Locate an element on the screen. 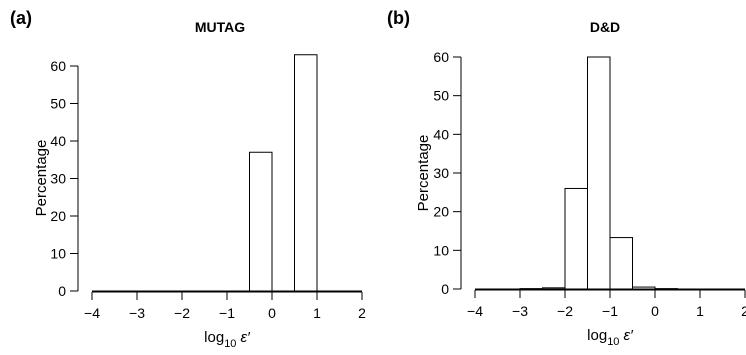 Image resolution: width=746 pixels, height=355 pixels. chart-title: D&D is located at coordinates (605, 27).